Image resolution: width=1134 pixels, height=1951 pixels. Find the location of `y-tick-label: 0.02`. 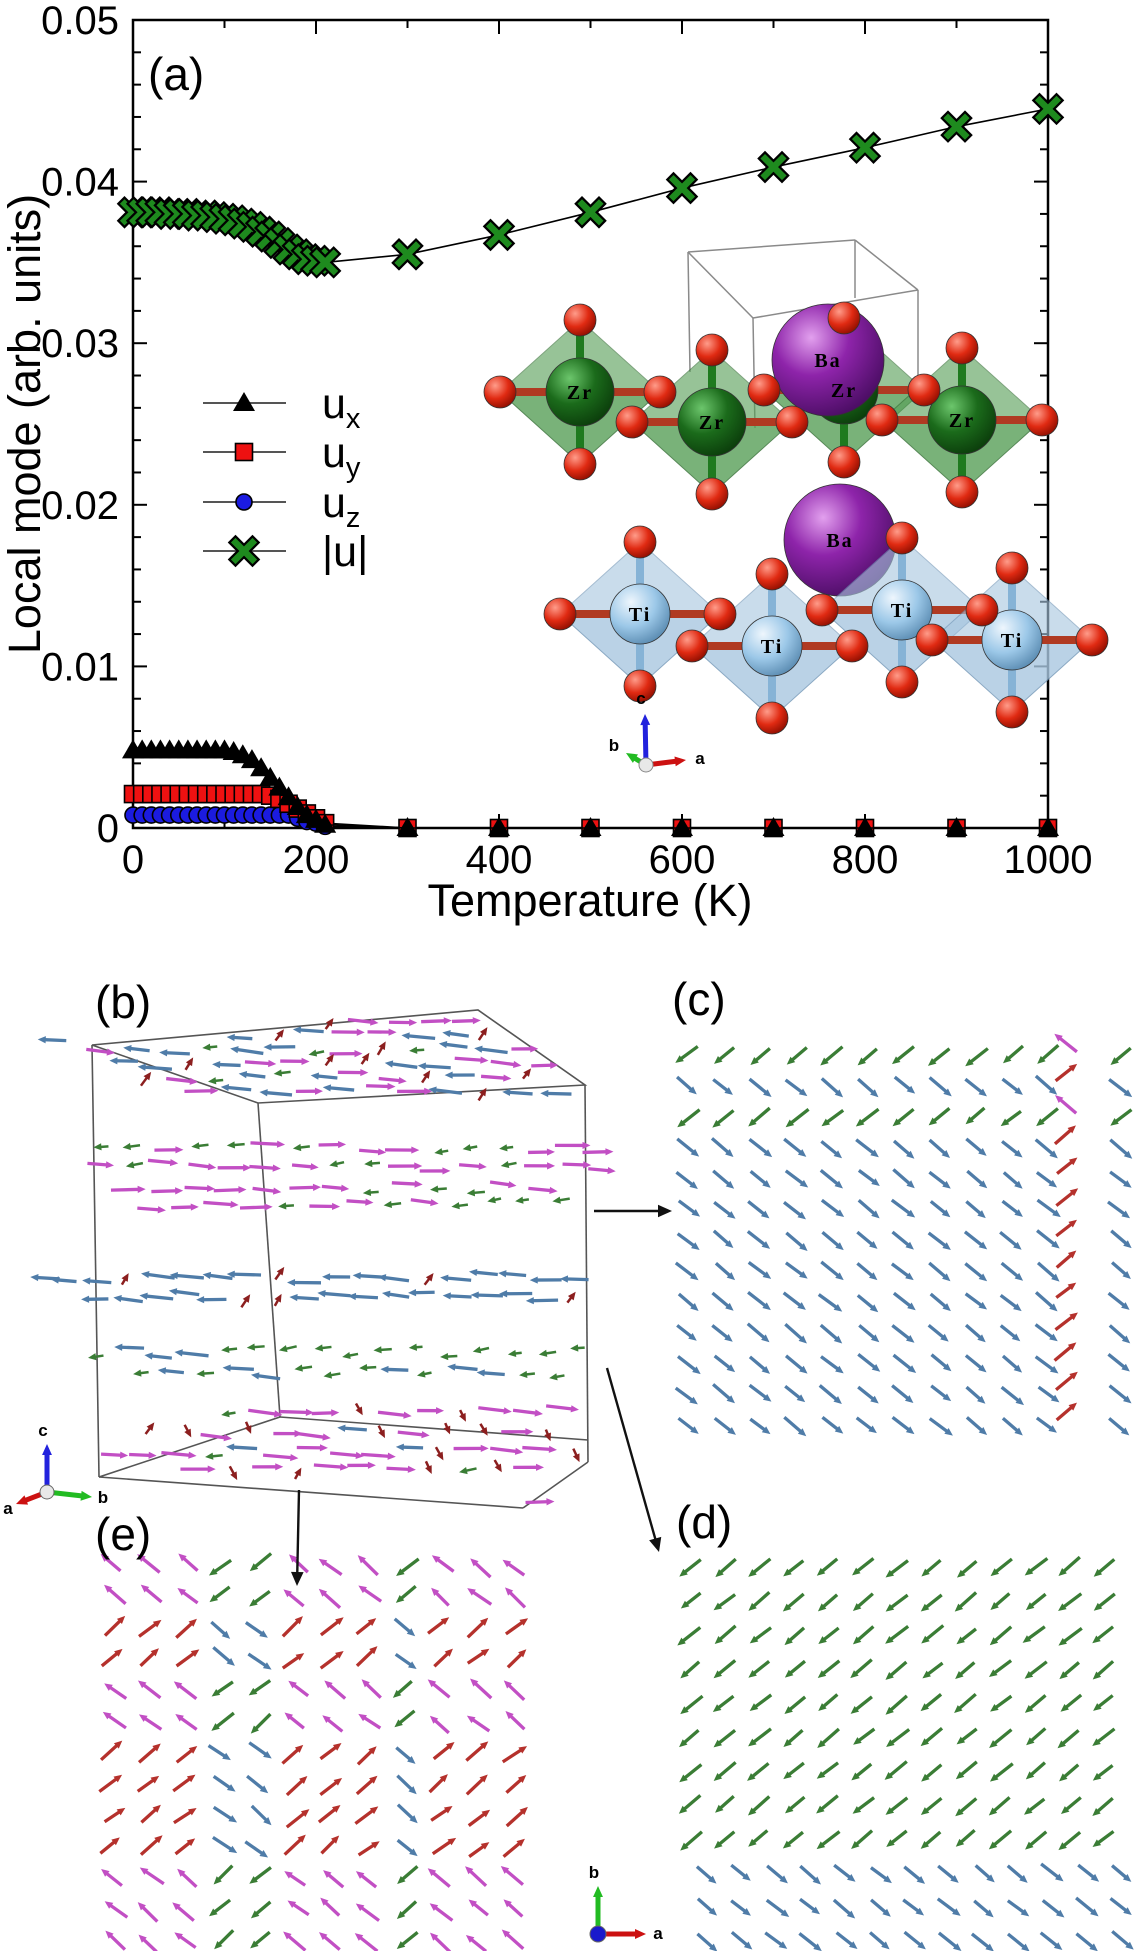

y-tick-label: 0.02 is located at coordinates (80, 506).